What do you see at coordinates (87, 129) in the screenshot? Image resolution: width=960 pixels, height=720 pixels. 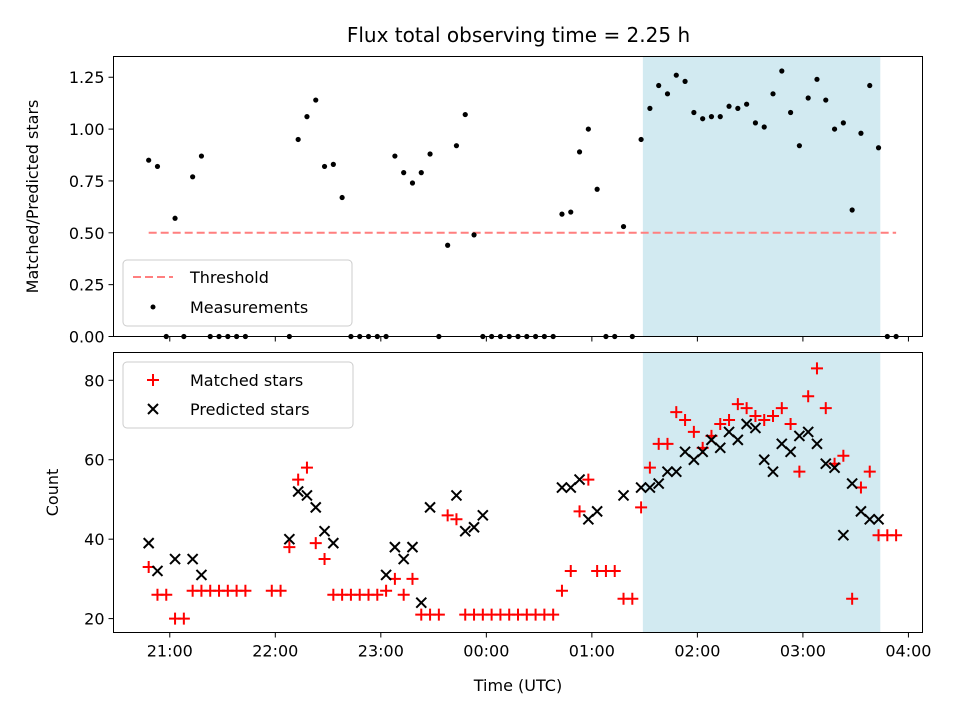 I see `y-tick-label: 1.00` at bounding box center [87, 129].